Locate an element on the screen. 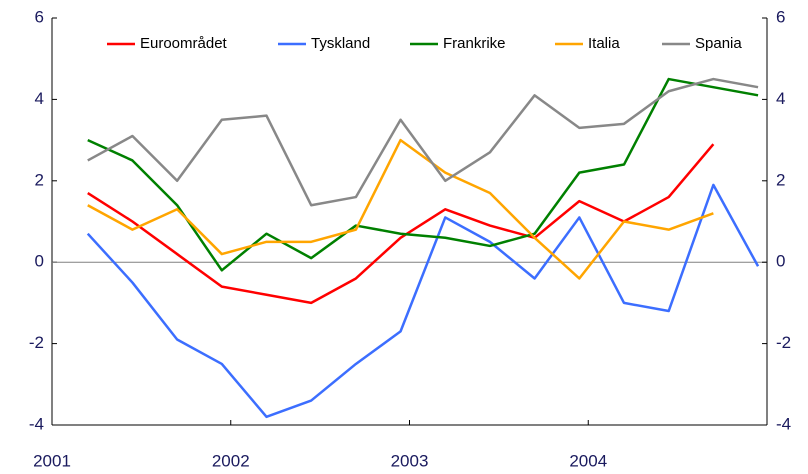  y-tick-label: -4 is located at coordinates (36, 423).